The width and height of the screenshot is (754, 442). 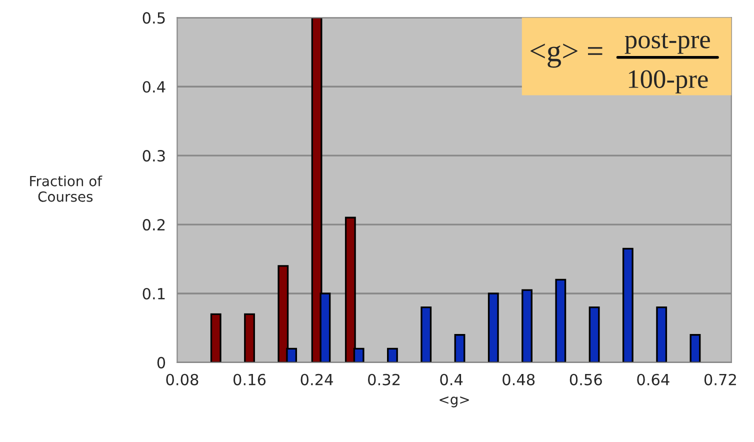 I want to click on y-axis-title: Fraction of Courses, so click(x=66, y=189).